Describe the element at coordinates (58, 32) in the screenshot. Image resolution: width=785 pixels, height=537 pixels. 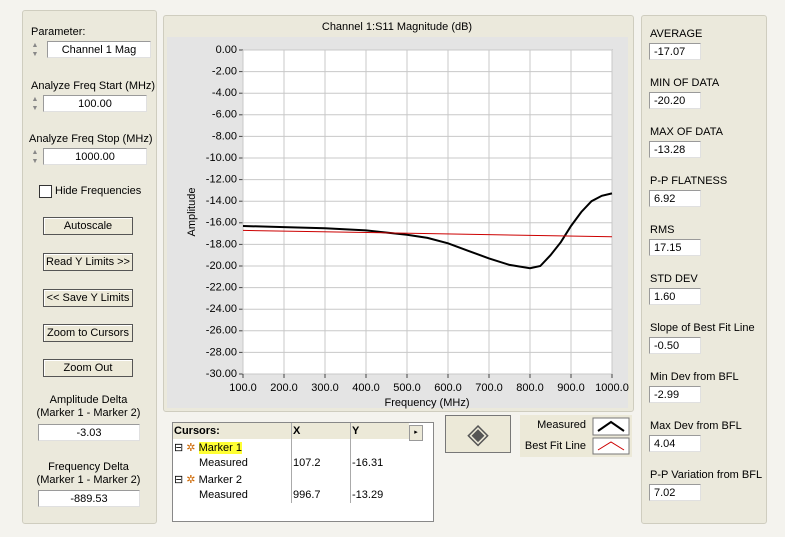
I see `label: Parameter:` at that location.